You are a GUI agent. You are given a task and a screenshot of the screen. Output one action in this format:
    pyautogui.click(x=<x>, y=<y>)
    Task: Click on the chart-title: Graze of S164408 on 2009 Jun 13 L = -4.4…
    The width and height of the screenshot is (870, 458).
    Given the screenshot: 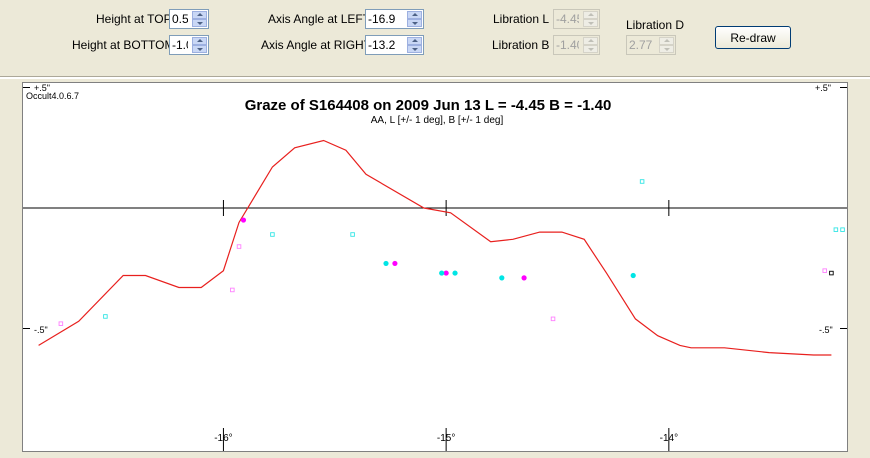 What is the action you would take?
    pyautogui.click(x=428, y=105)
    